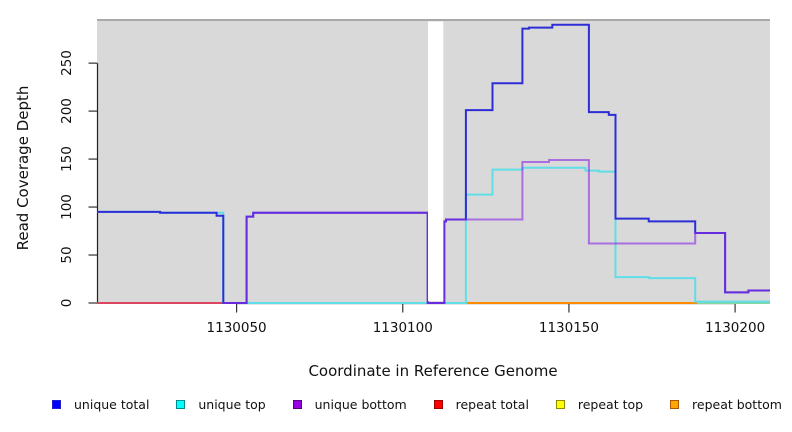 The height and width of the screenshot is (432, 792). What do you see at coordinates (67, 63) in the screenshot?
I see `y-tick-label: 250` at bounding box center [67, 63].